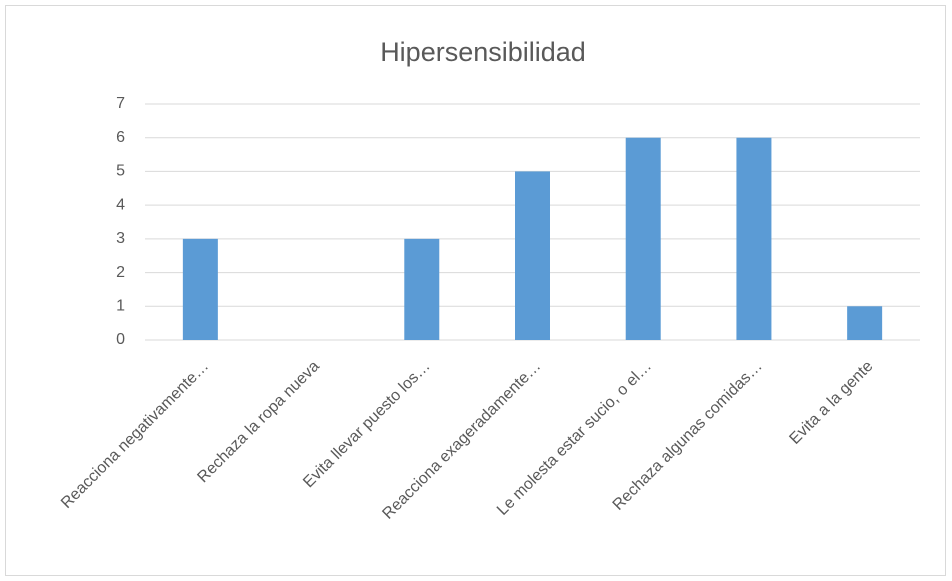 The image size is (952, 581). What do you see at coordinates (120, 137) in the screenshot?
I see `y-tick-label: 6` at bounding box center [120, 137].